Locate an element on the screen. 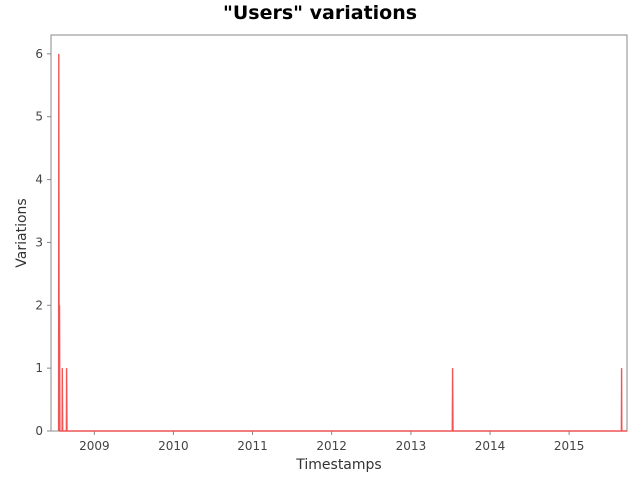 The height and width of the screenshot is (480, 640). y-tick-label: 1 is located at coordinates (39, 368).